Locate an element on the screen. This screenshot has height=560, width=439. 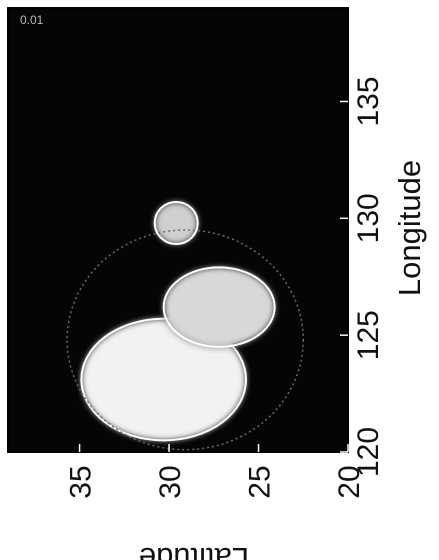
corner-label: 0.01 is located at coordinates (32, 20).